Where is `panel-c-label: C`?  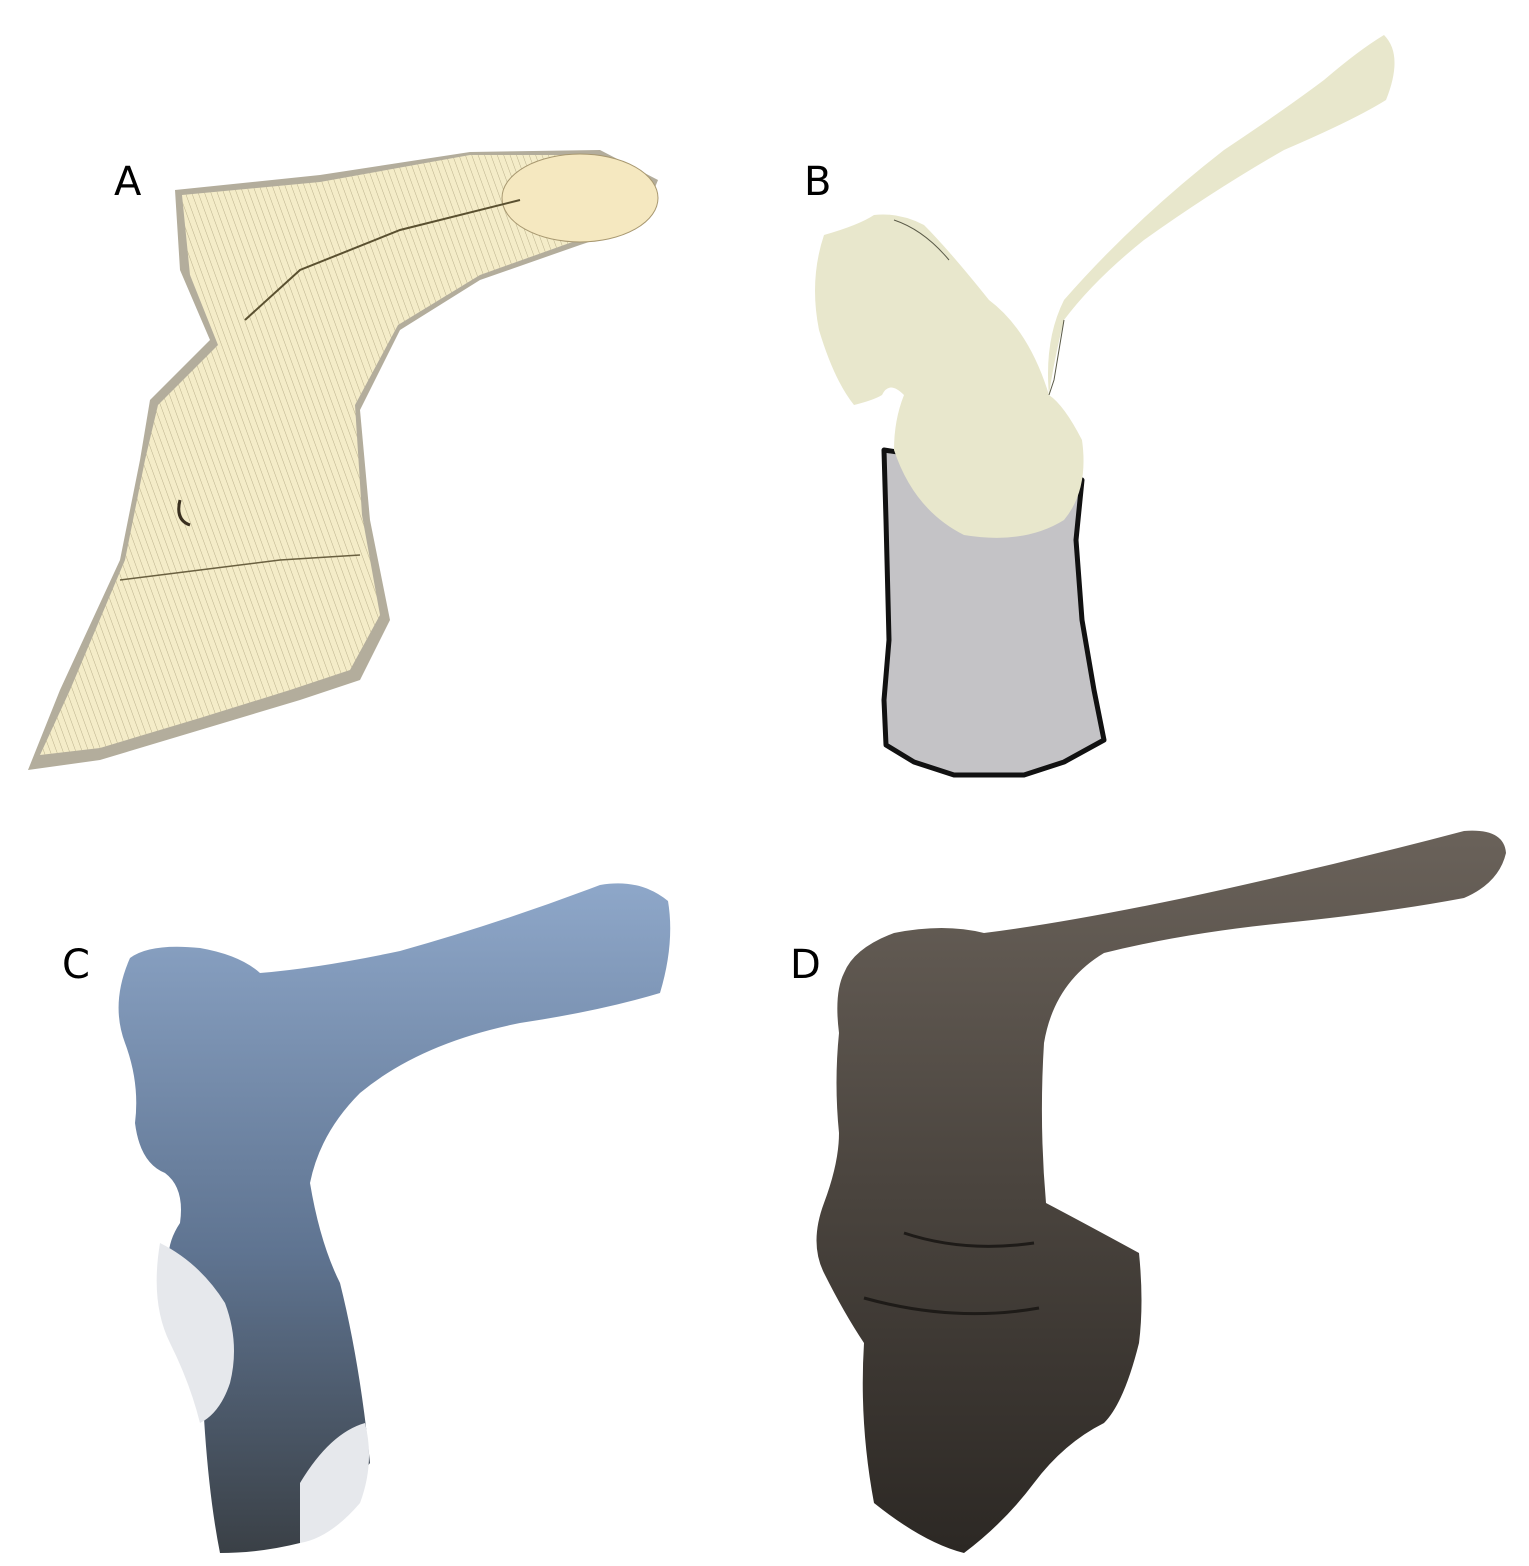
panel-c-label: C is located at coordinates (76, 965).